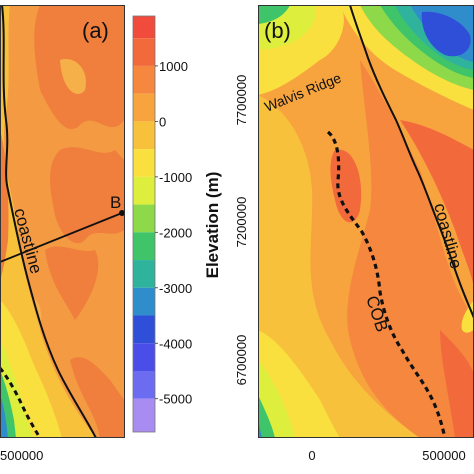 This screenshot has height=474, width=474. I want to click on panel-b-deep, so click(266, 416).